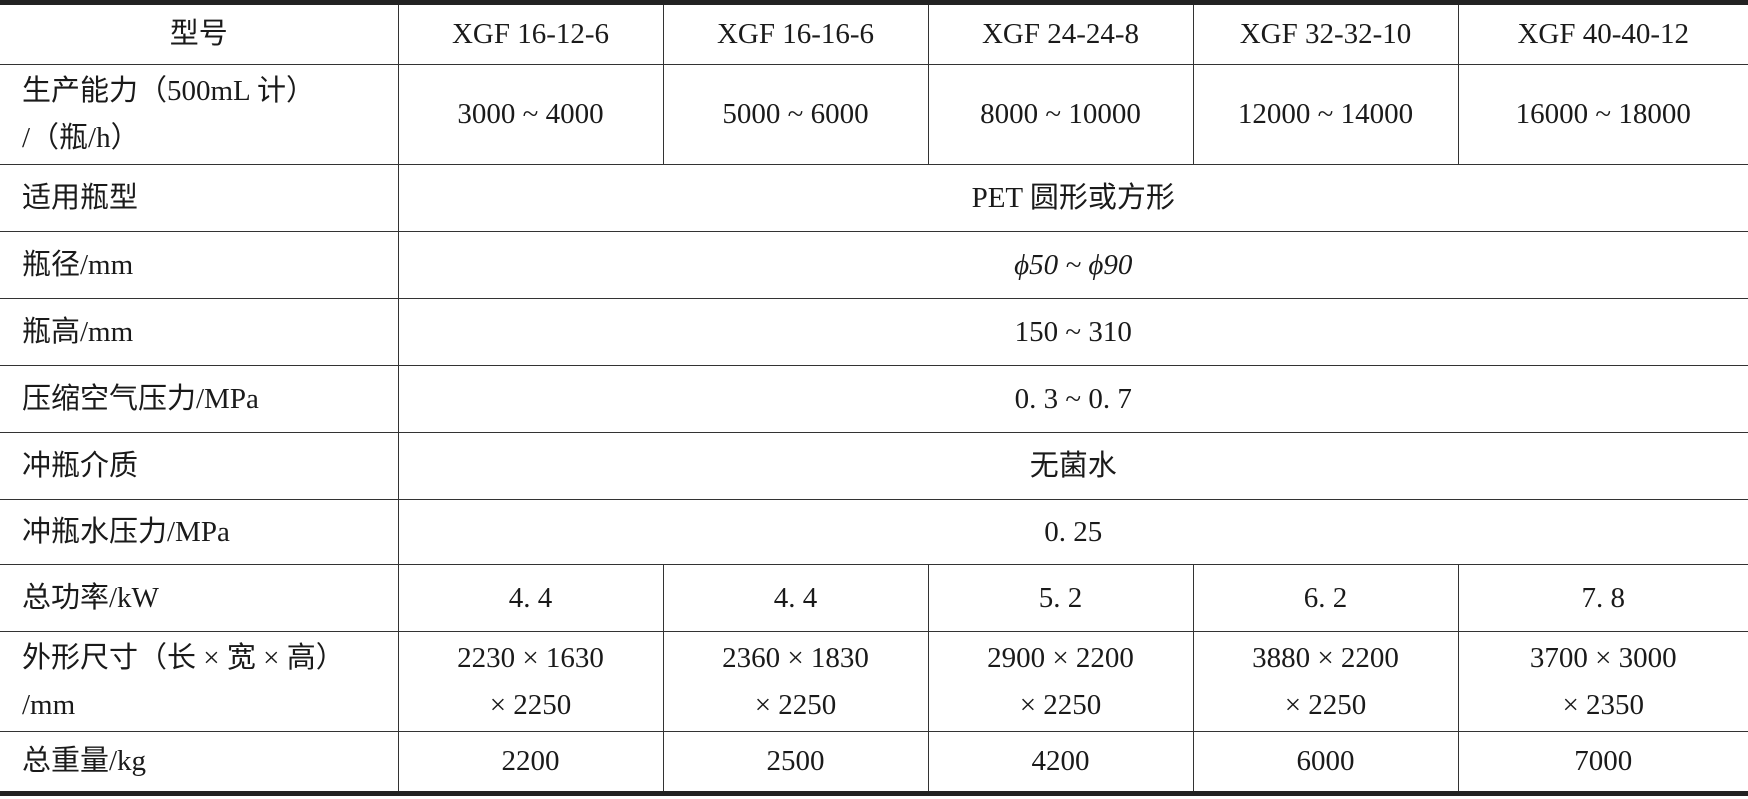 This screenshot has height=799, width=1748. I want to click on cell: 2500, so click(795, 763).